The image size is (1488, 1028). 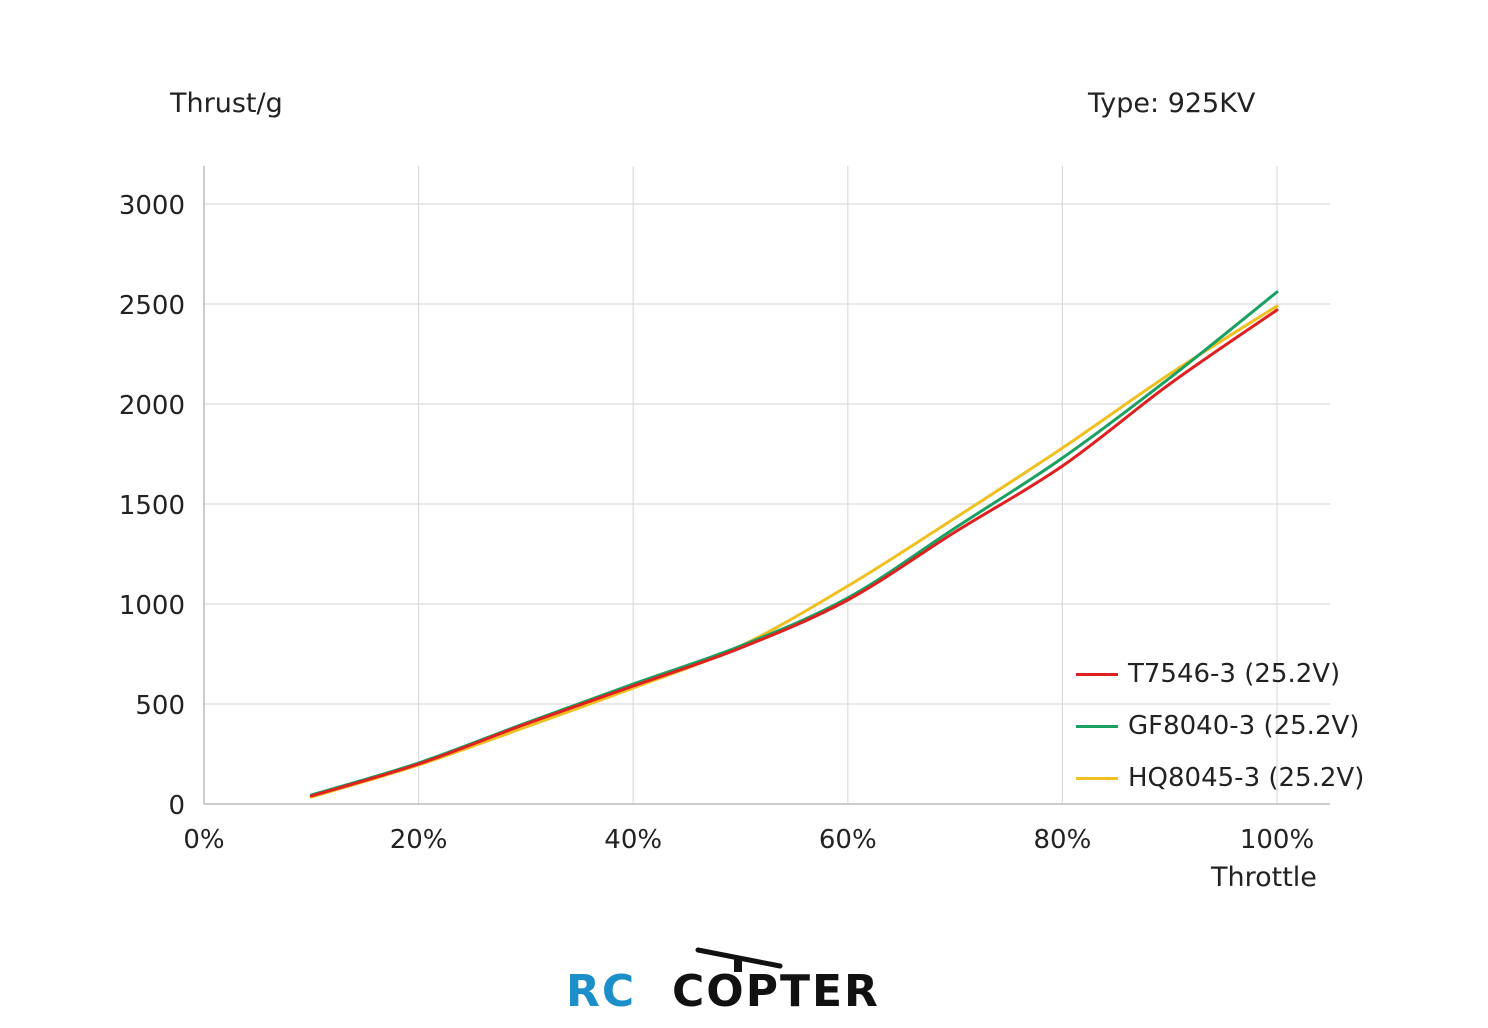 What do you see at coordinates (419, 840) in the screenshot?
I see `x-tick-label: 20%` at bounding box center [419, 840].